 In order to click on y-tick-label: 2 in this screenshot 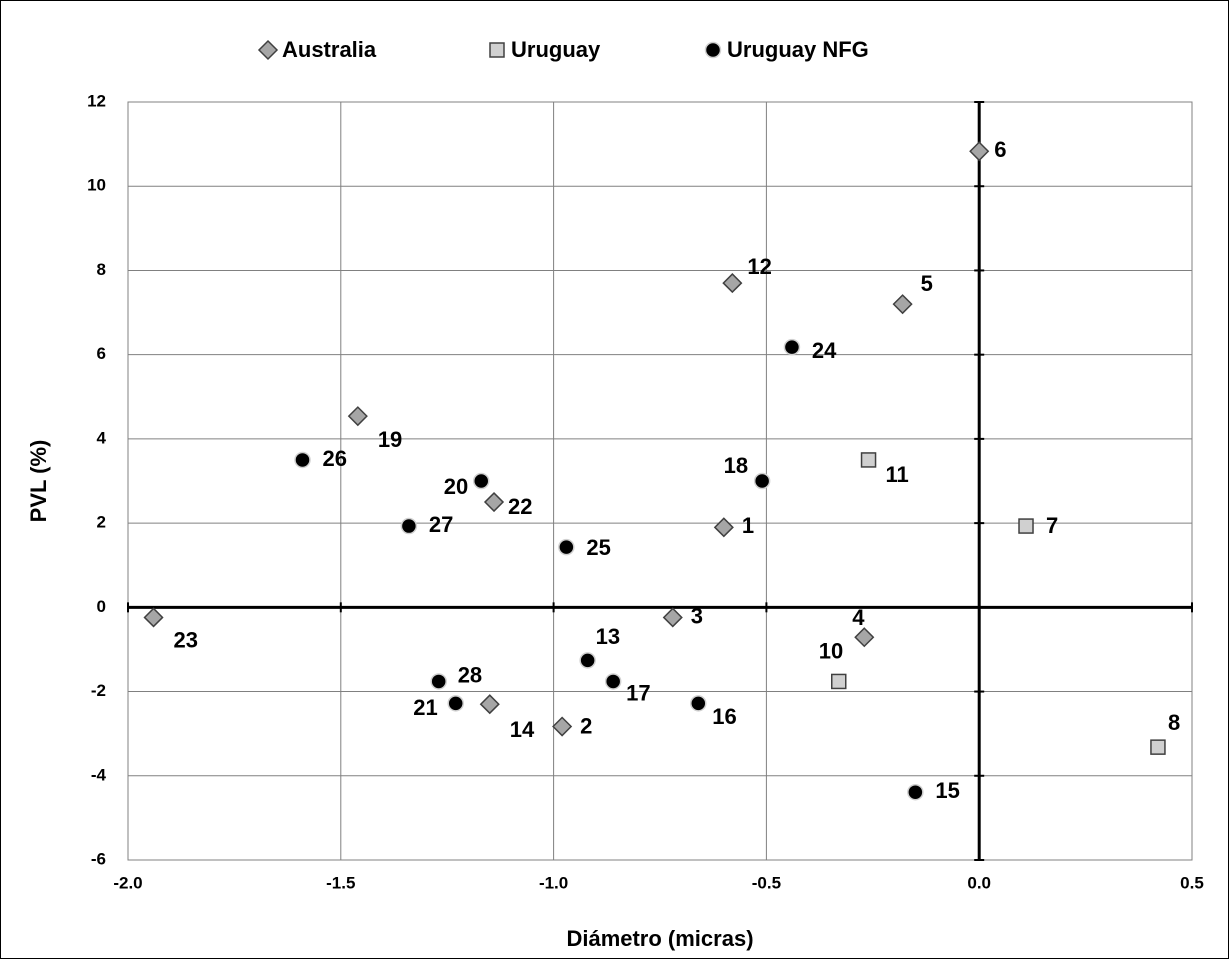, I will do `click(101, 522)`.